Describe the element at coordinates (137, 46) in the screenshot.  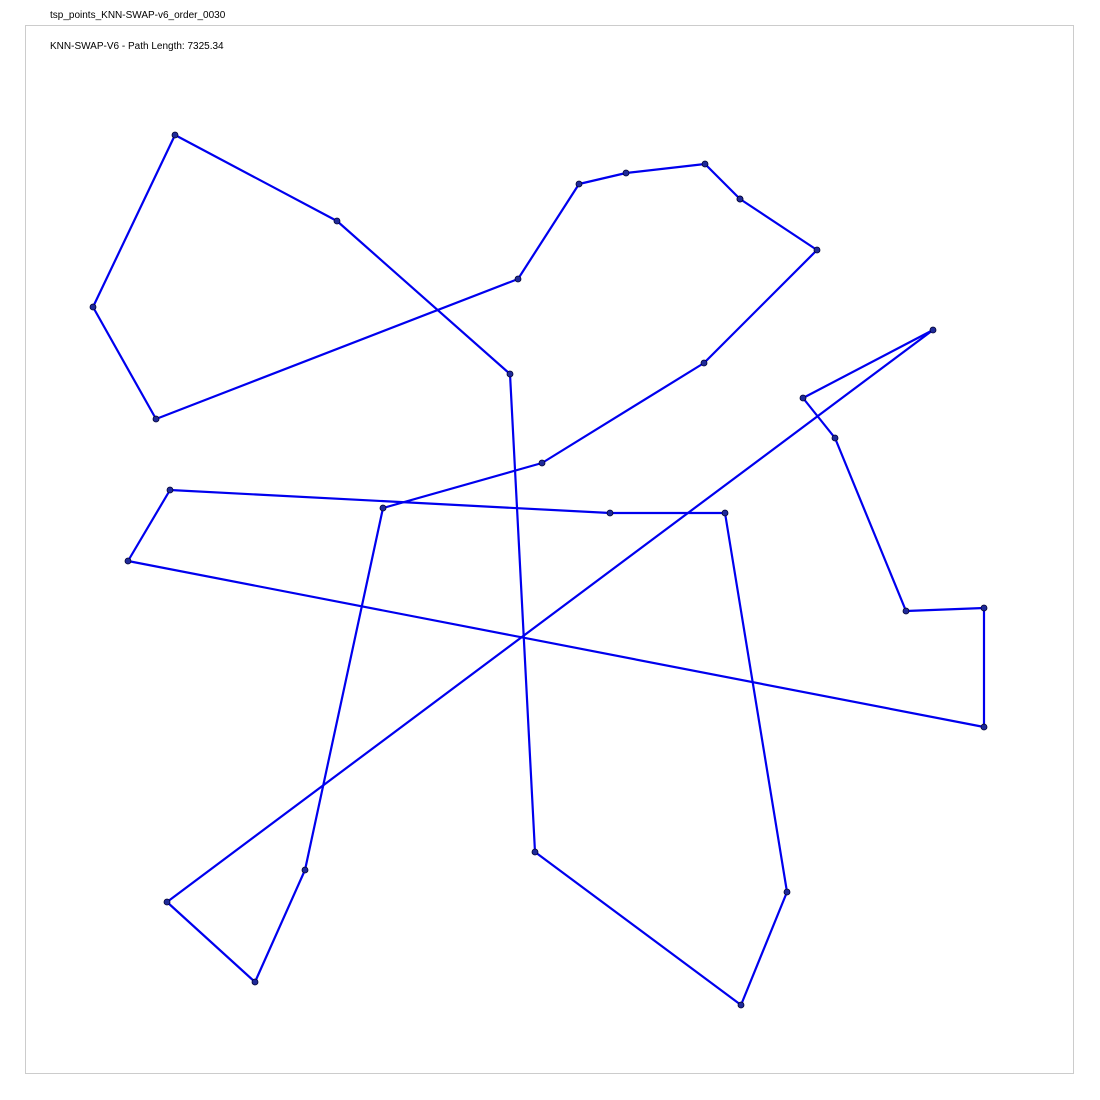
I see `plot-subtitle: KNN-SWAP-V6 - Path Length: 7325.34` at that location.